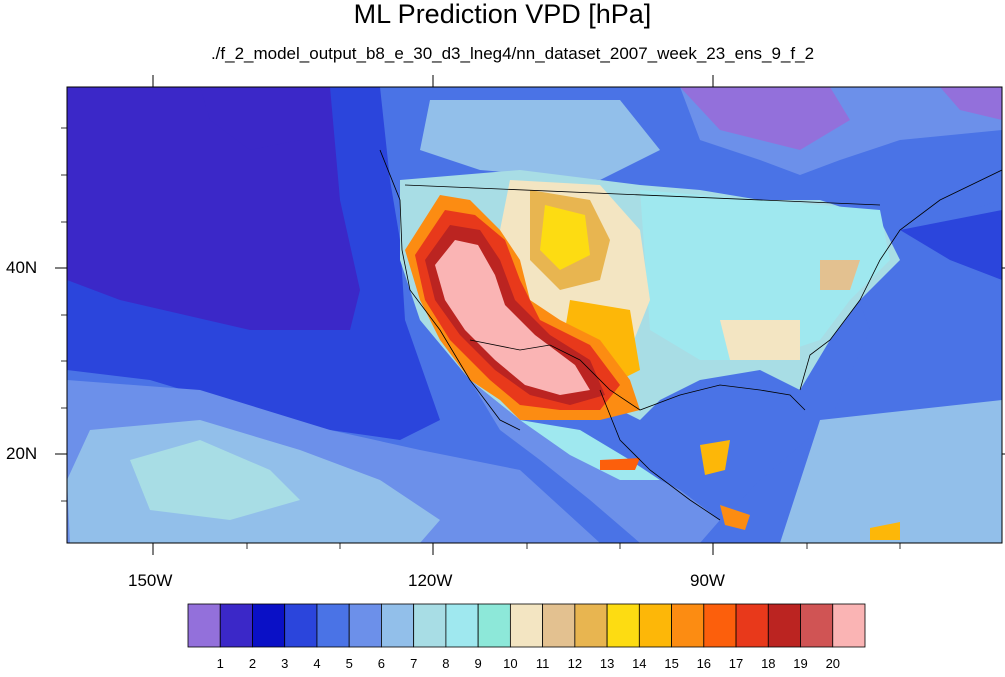 This screenshot has height=677, width=1005. What do you see at coordinates (768, 663) in the screenshot?
I see `colorbar-tick-label: 18` at bounding box center [768, 663].